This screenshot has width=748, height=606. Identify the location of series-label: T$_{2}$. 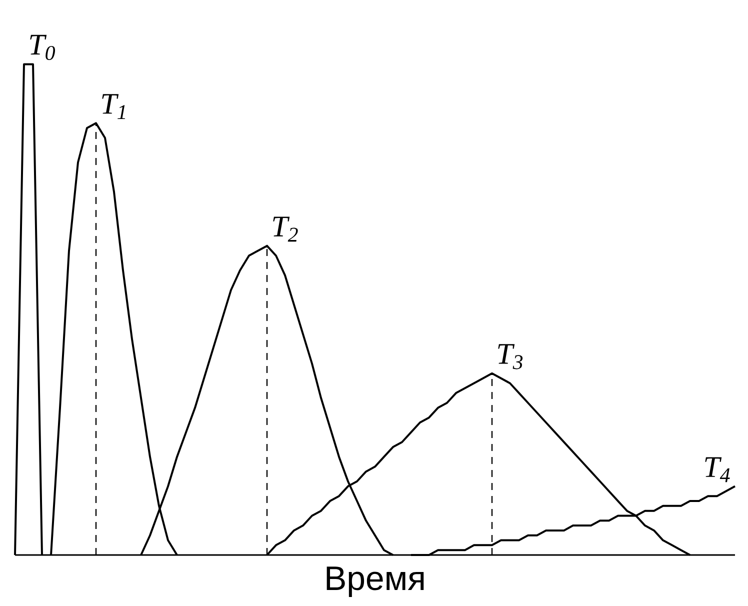
(285, 229).